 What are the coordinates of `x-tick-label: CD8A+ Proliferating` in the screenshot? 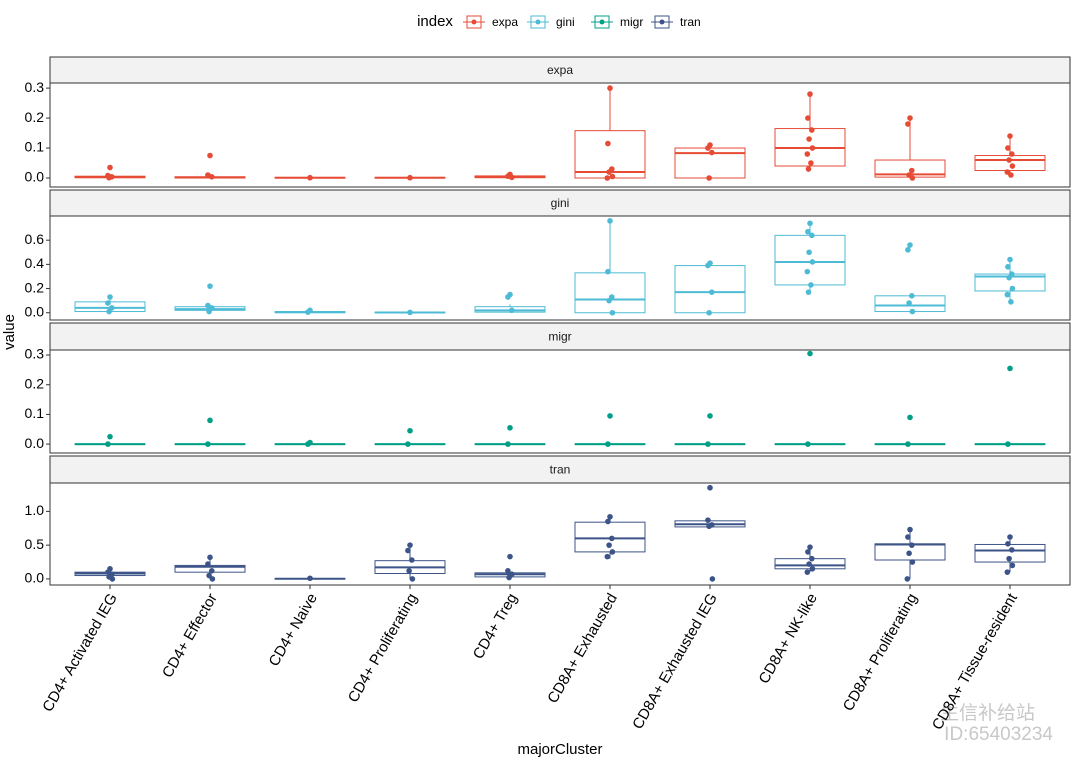 It's located at (880, 652).